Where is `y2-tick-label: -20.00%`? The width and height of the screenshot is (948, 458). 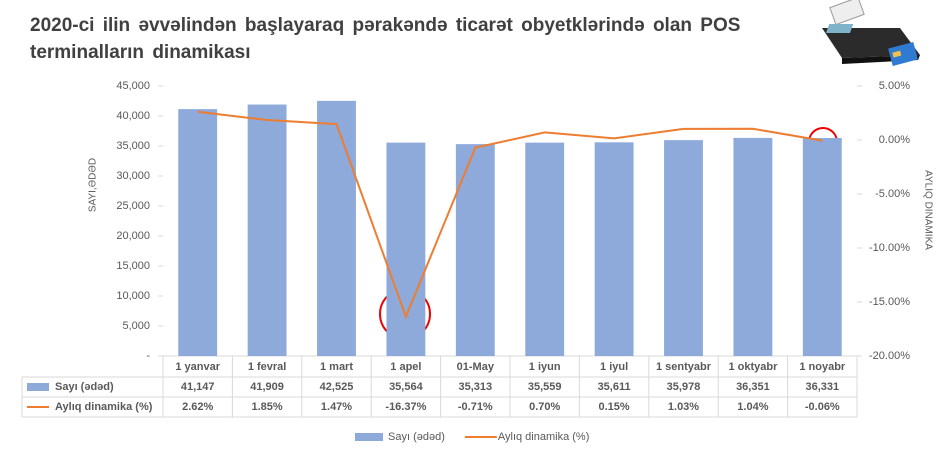
y2-tick-label: -20.00% is located at coordinates (889, 356).